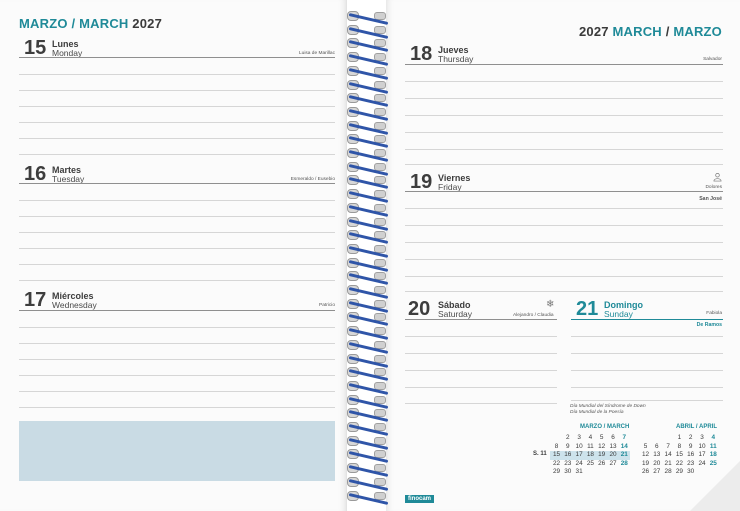  I want to click on mini-calendar-day: 15, so click(556, 454).